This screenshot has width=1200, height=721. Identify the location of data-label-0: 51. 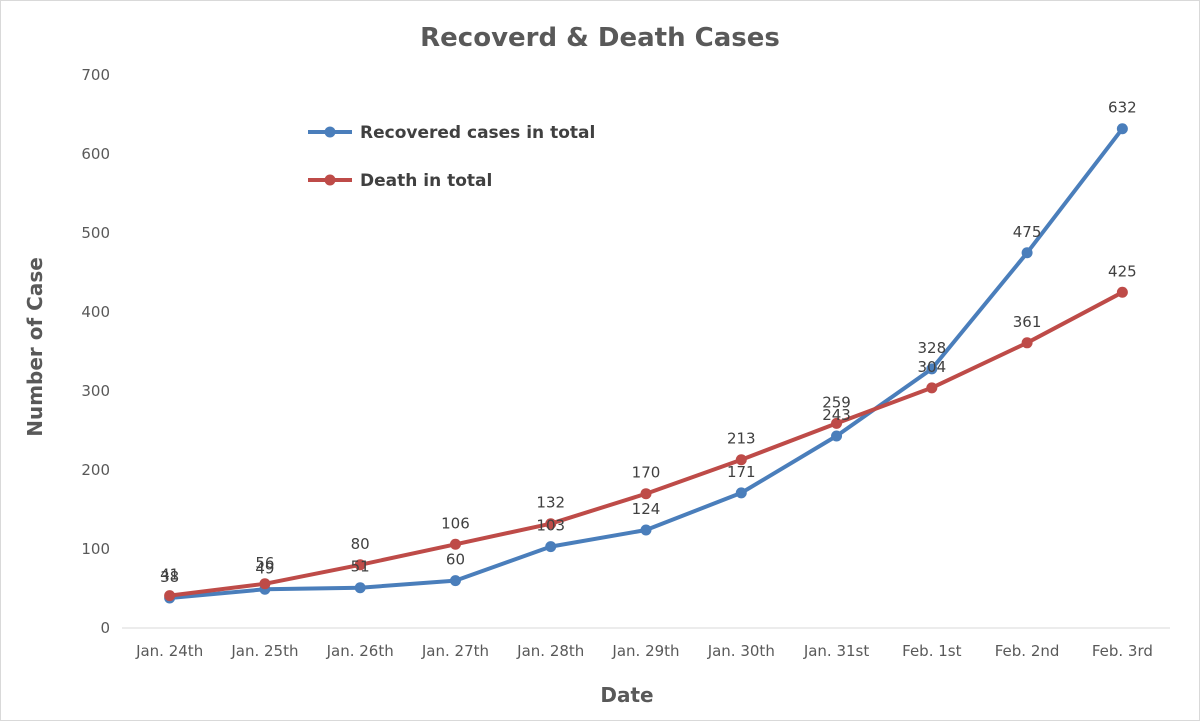
(360, 567).